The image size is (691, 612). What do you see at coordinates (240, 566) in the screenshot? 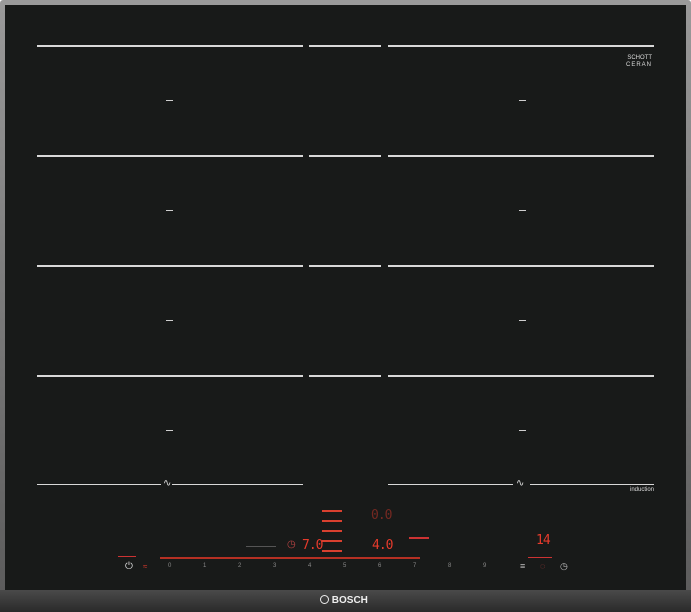
I see `slider-step: 2` at bounding box center [240, 566].